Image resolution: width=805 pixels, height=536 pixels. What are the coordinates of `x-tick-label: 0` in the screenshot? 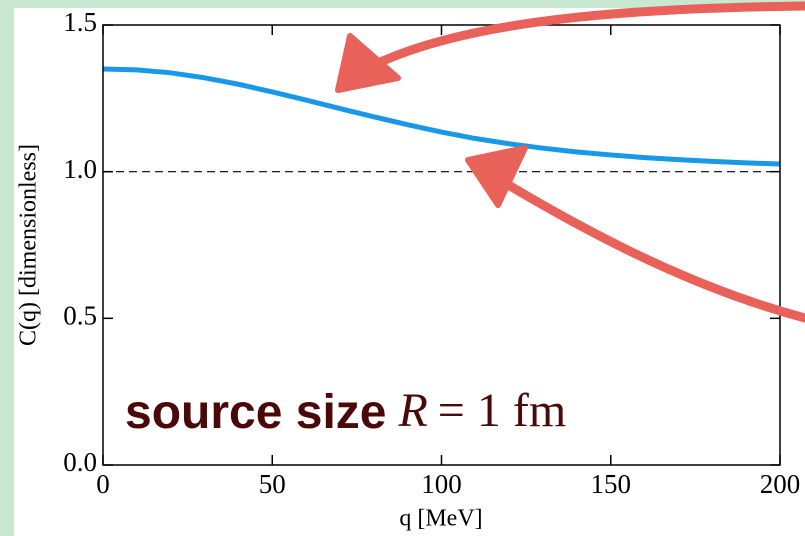 It's located at (103, 484).